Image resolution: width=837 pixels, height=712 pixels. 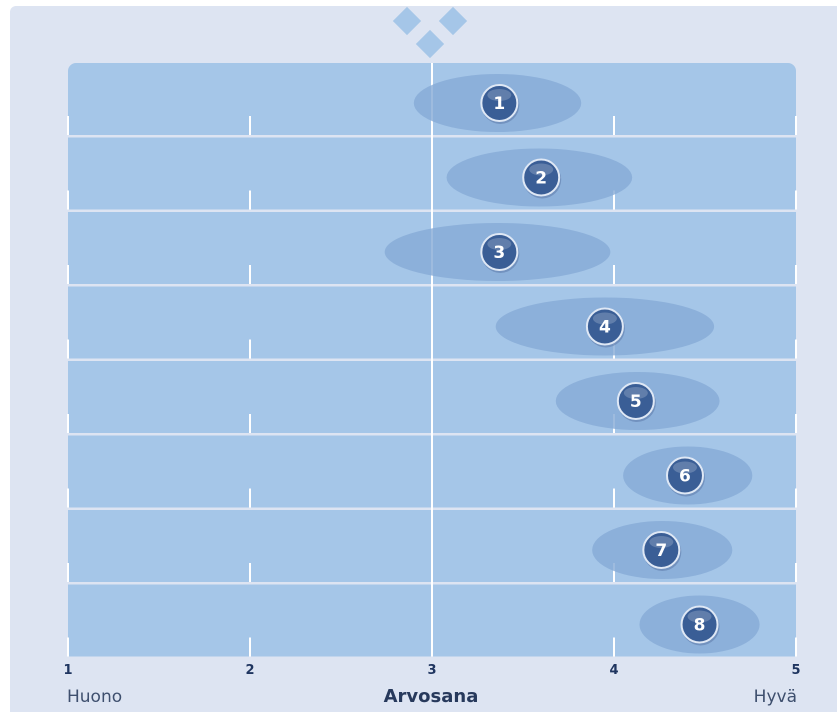 I want to click on marker-label-3: 3, so click(x=499, y=253).